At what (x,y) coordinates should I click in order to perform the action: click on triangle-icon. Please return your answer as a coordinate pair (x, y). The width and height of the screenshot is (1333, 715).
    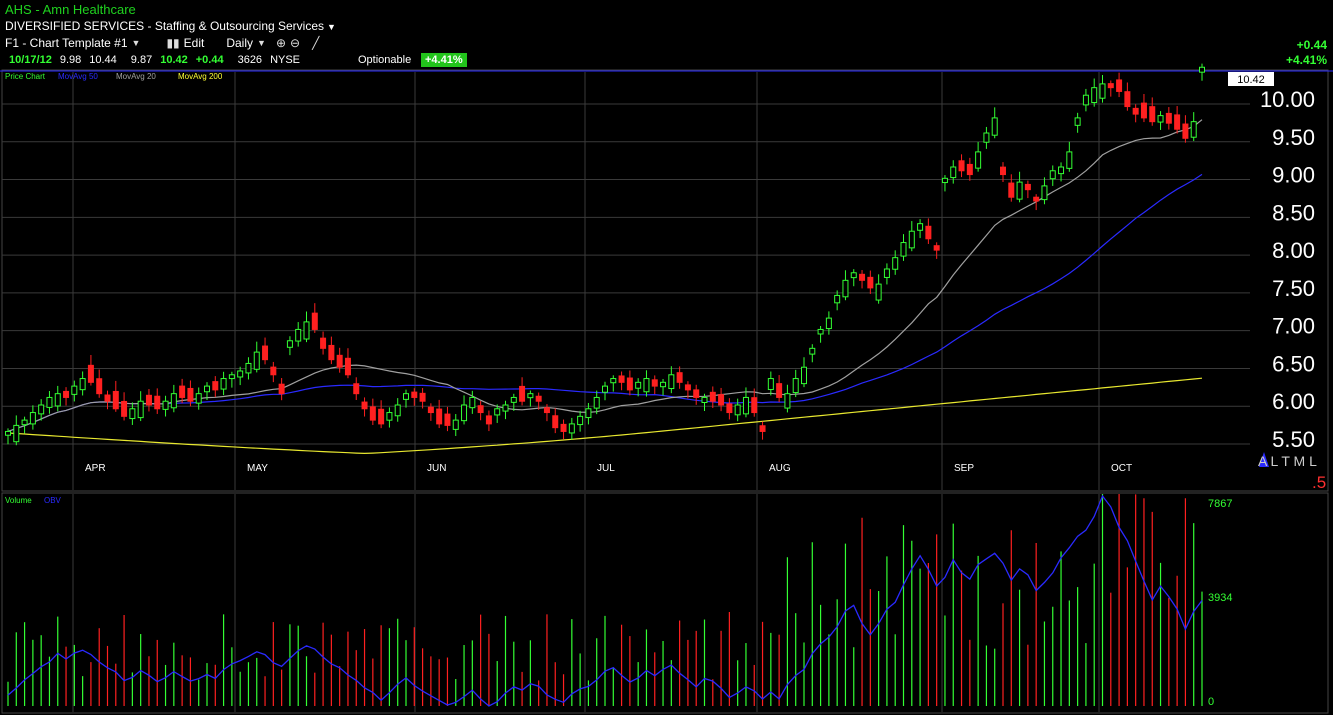
    Looking at the image, I should click on (1264, 459).